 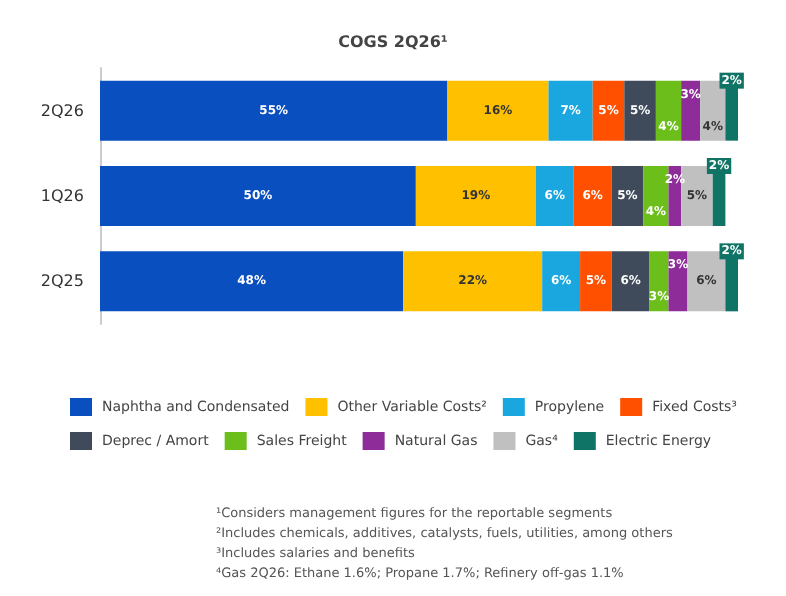 I want to click on chart-title: COGS 2Q26¹, so click(x=393, y=42).